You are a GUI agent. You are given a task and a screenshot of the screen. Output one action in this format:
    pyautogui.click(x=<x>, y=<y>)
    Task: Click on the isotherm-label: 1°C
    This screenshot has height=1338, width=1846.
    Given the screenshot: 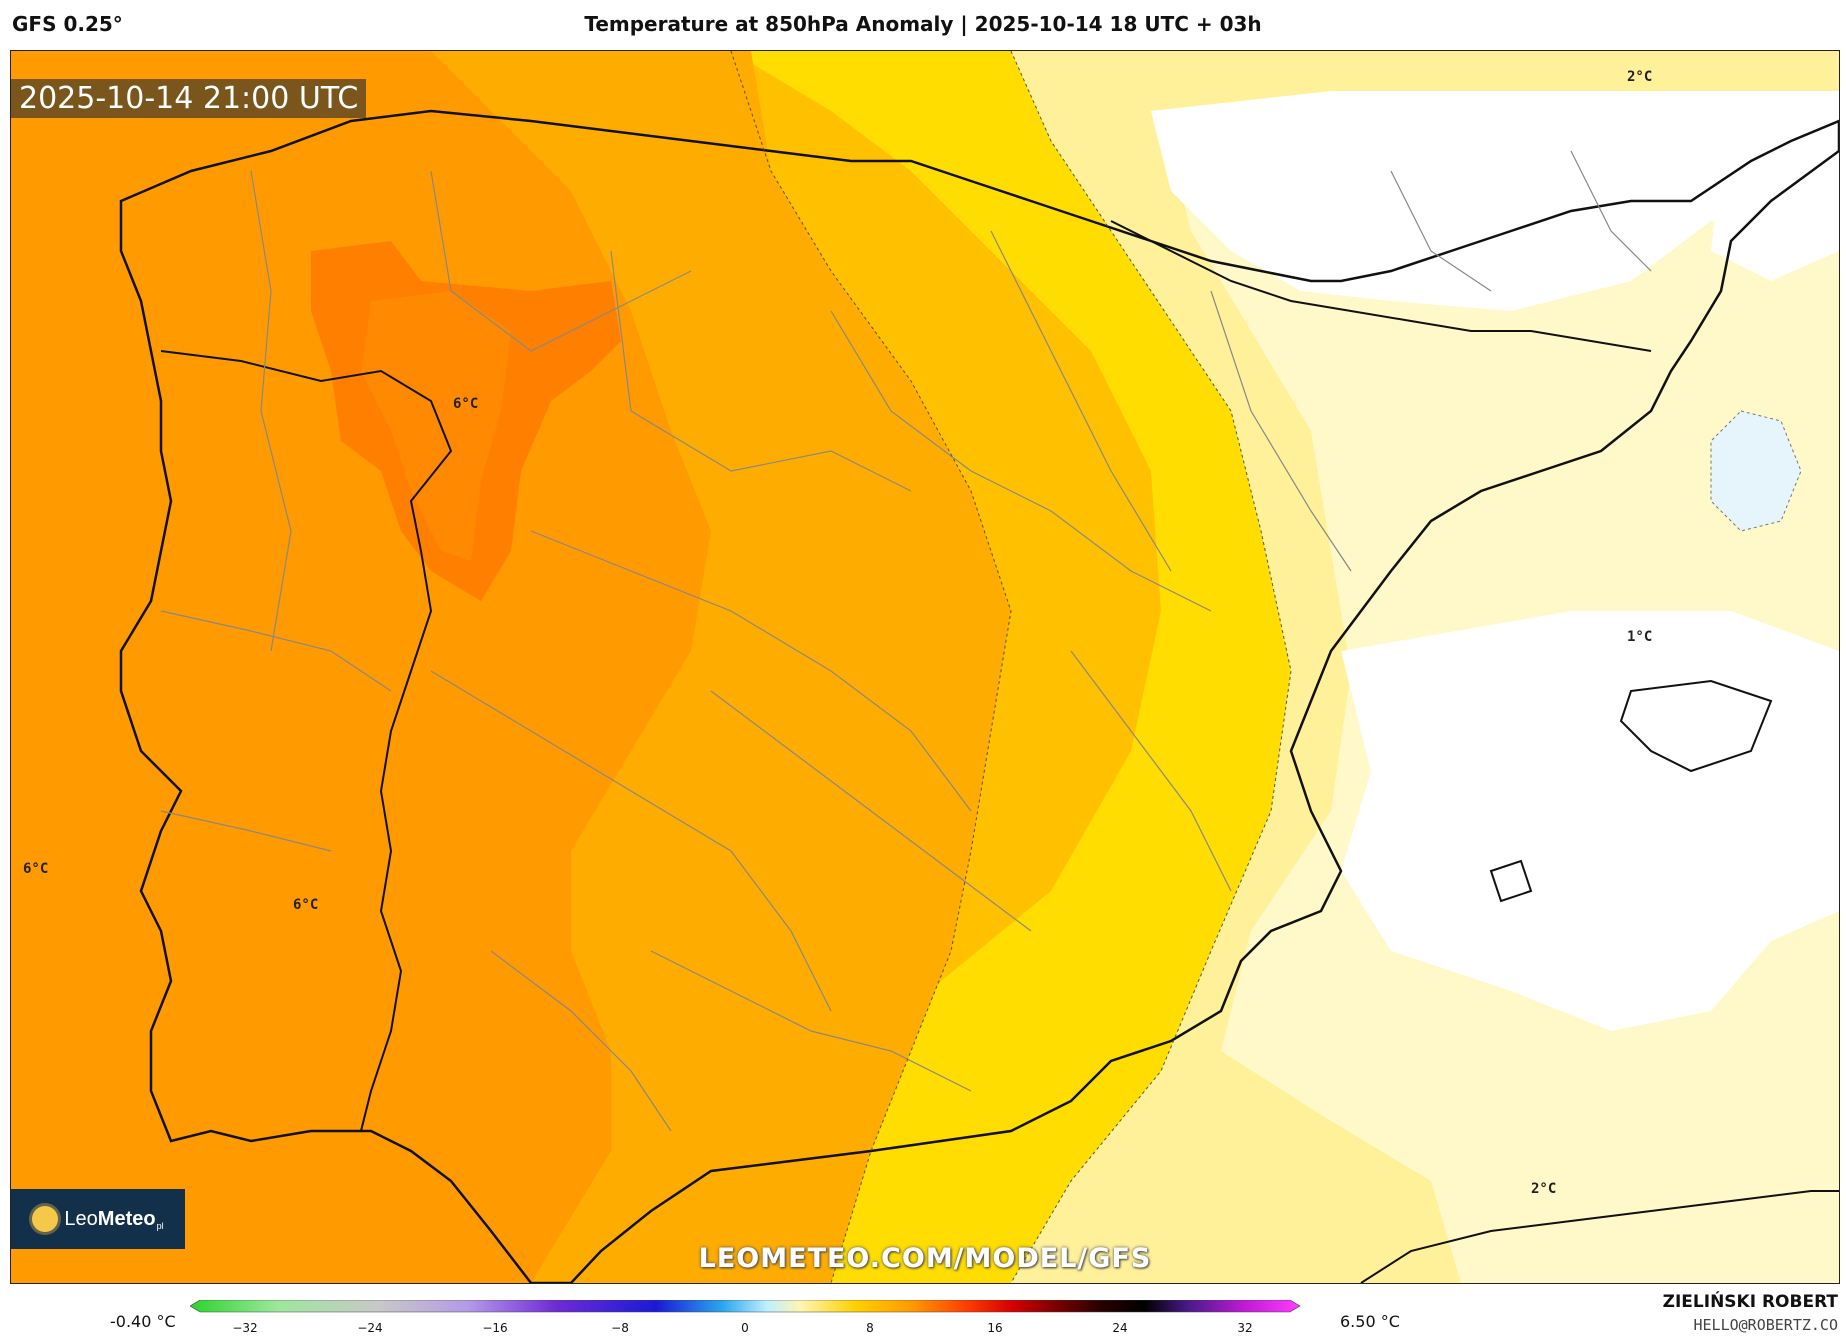 What is the action you would take?
    pyautogui.click(x=1640, y=637)
    